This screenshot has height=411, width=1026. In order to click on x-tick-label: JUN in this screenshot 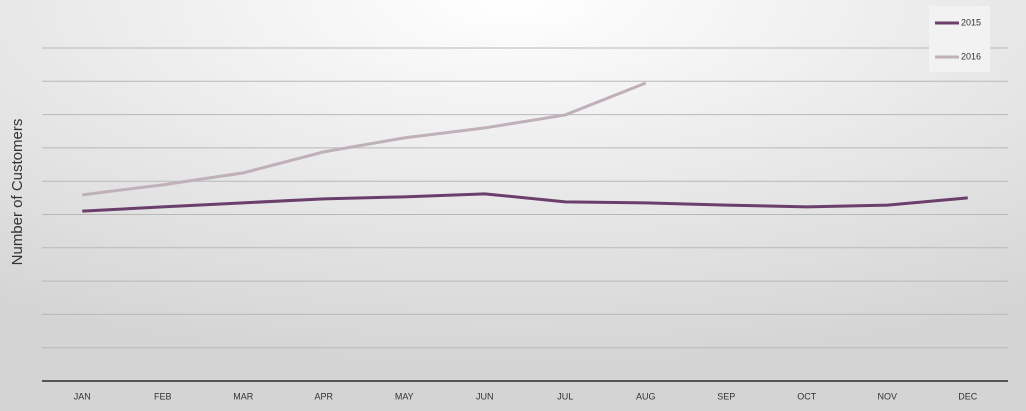, I will do `click(485, 396)`.